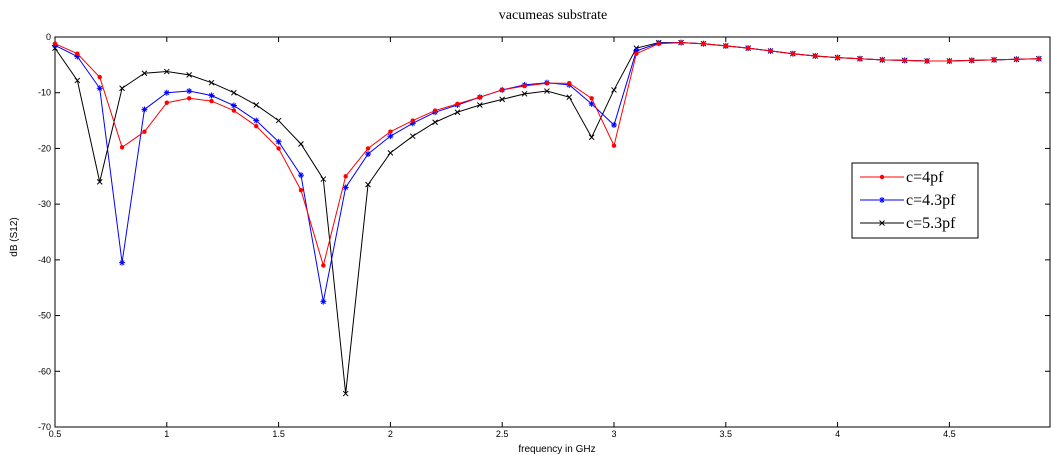 The image size is (1052, 455). Describe the element at coordinates (837, 434) in the screenshot. I see `x-tick-label: 4` at that location.